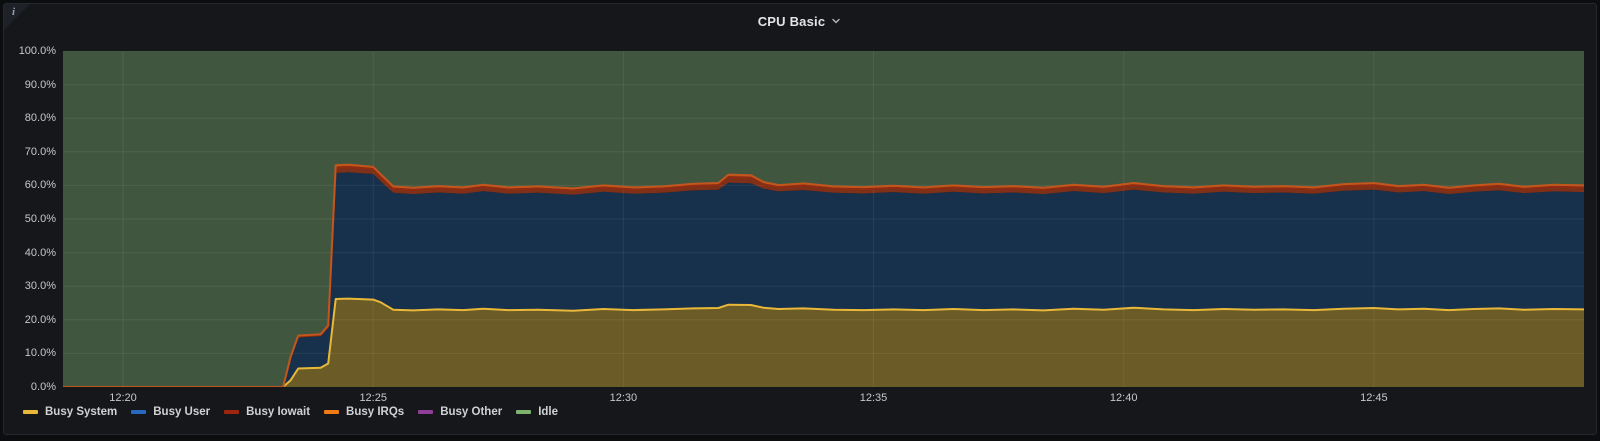 This screenshot has width=1600, height=441. Describe the element at coordinates (40, 84) in the screenshot. I see `y-axis-label: 90.0%` at that location.